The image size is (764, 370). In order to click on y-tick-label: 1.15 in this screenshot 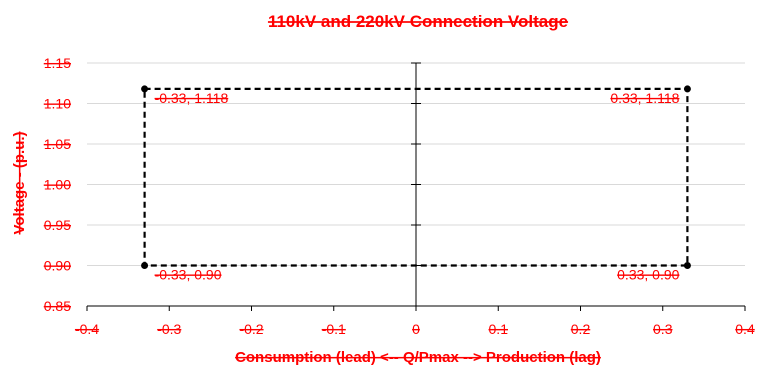, I will do `click(57, 63)`.